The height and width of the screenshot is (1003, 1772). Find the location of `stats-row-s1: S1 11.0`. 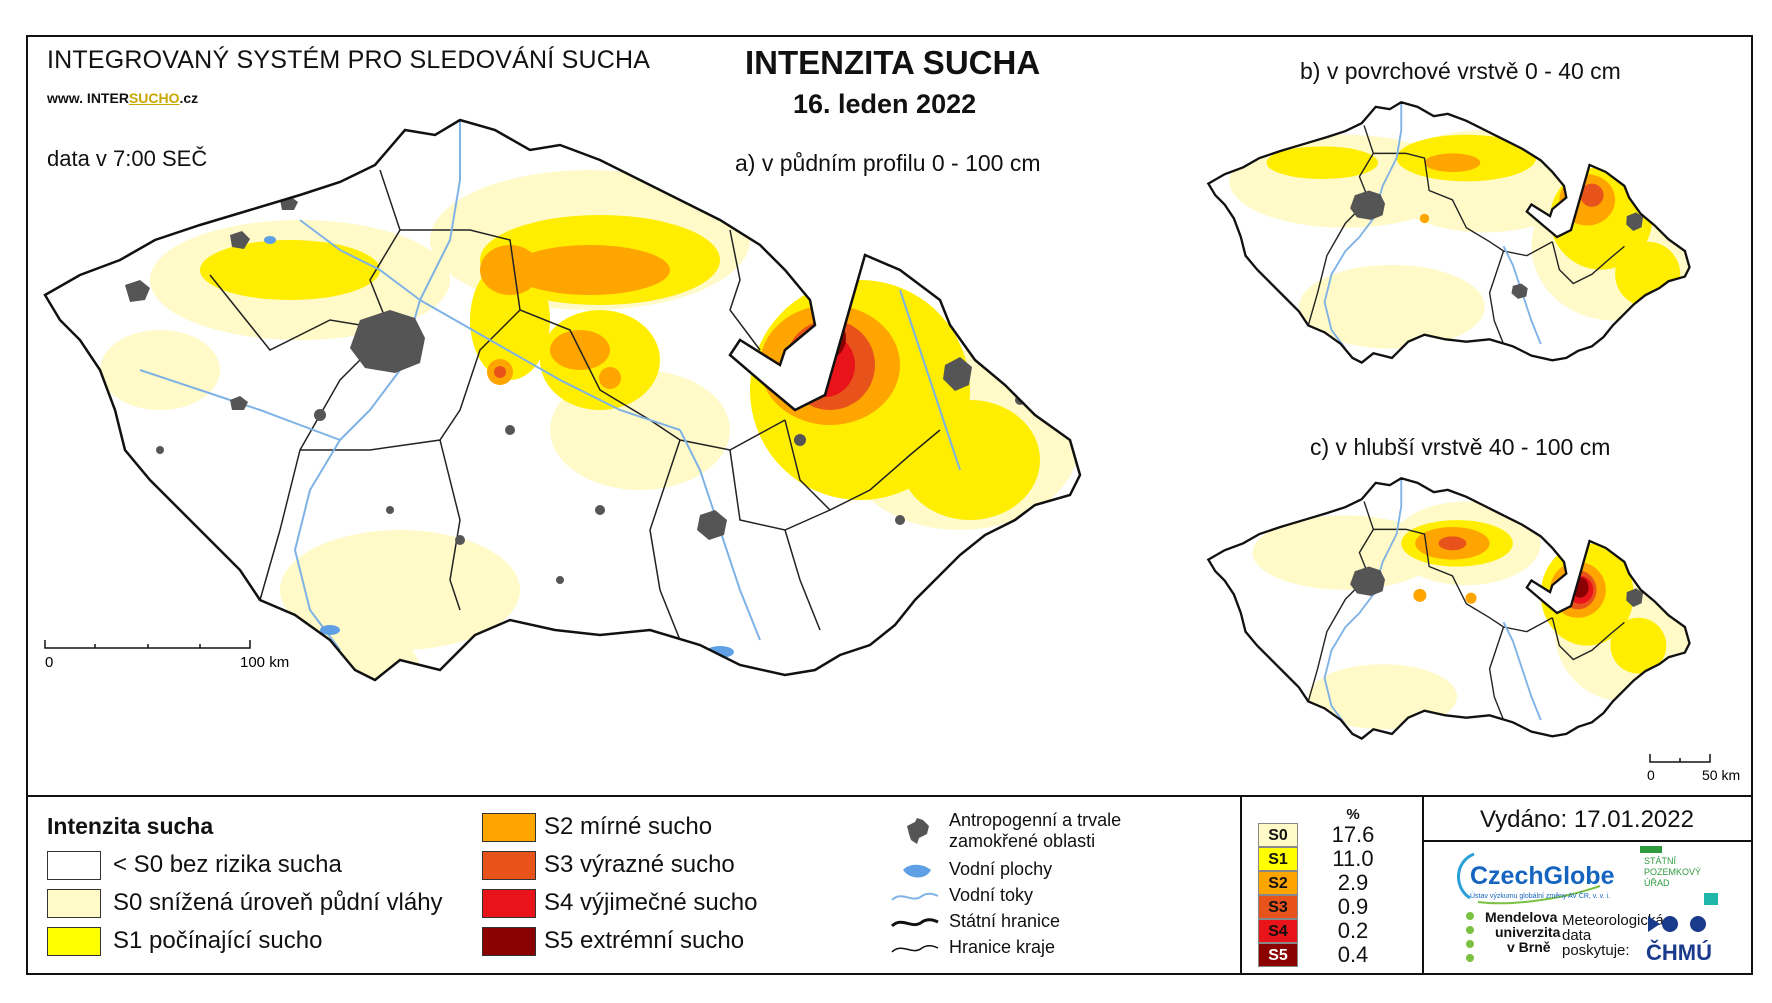

stats-row-s1: S1 11.0 is located at coordinates (1333, 859).